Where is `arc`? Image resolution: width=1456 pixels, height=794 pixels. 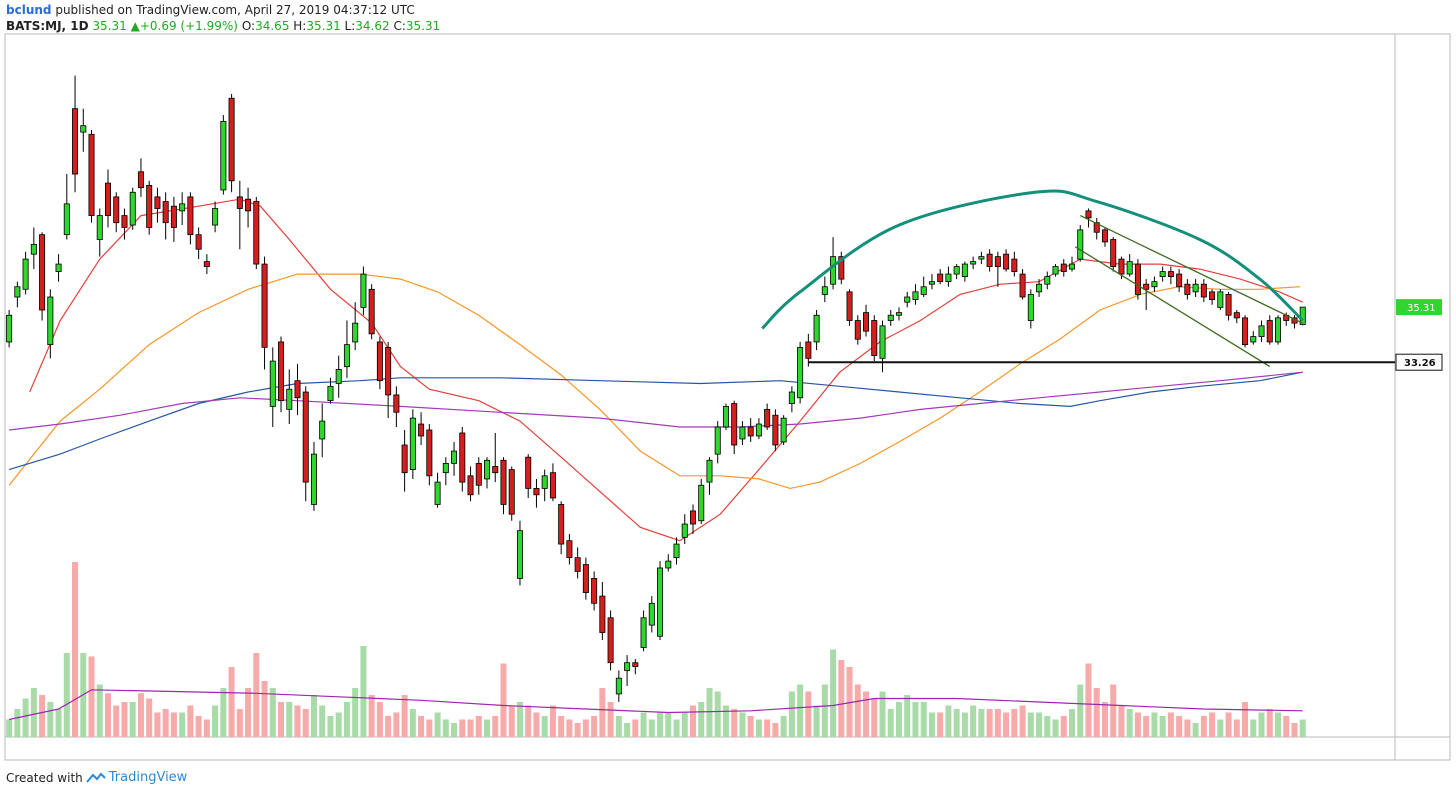
arc is located at coordinates (1032, 259).